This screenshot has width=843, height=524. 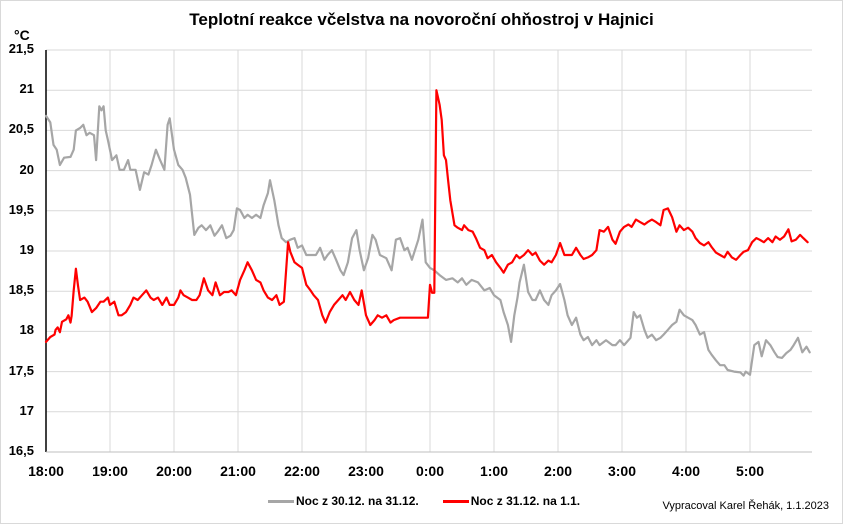 What do you see at coordinates (22, 35) in the screenshot?
I see `y-axis-unit-label: °C` at bounding box center [22, 35].